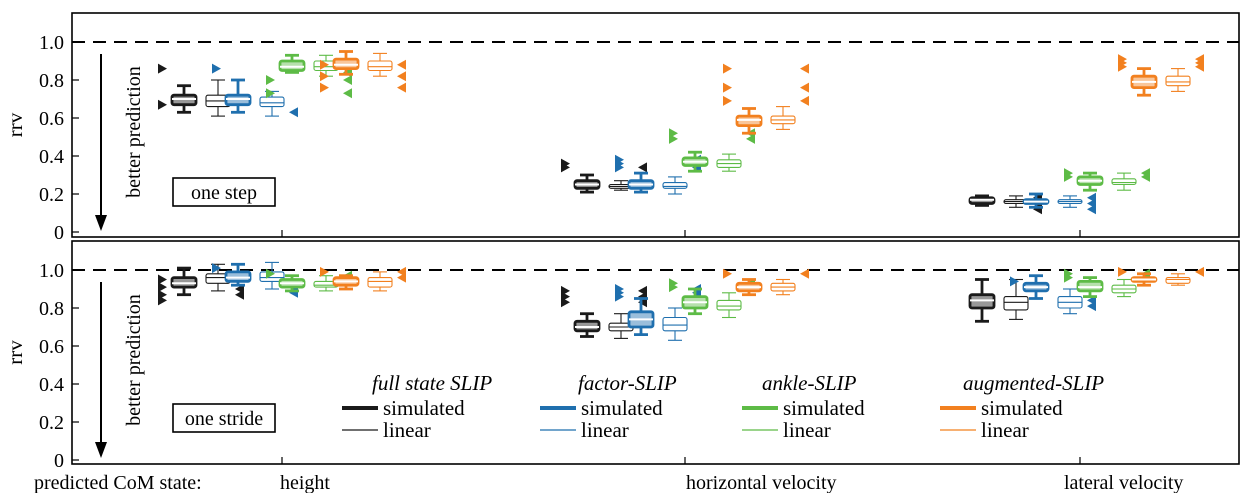 The height and width of the screenshot is (493, 1252). What do you see at coordinates (224, 419) in the screenshot?
I see `panel-label: one stride` at bounding box center [224, 419].